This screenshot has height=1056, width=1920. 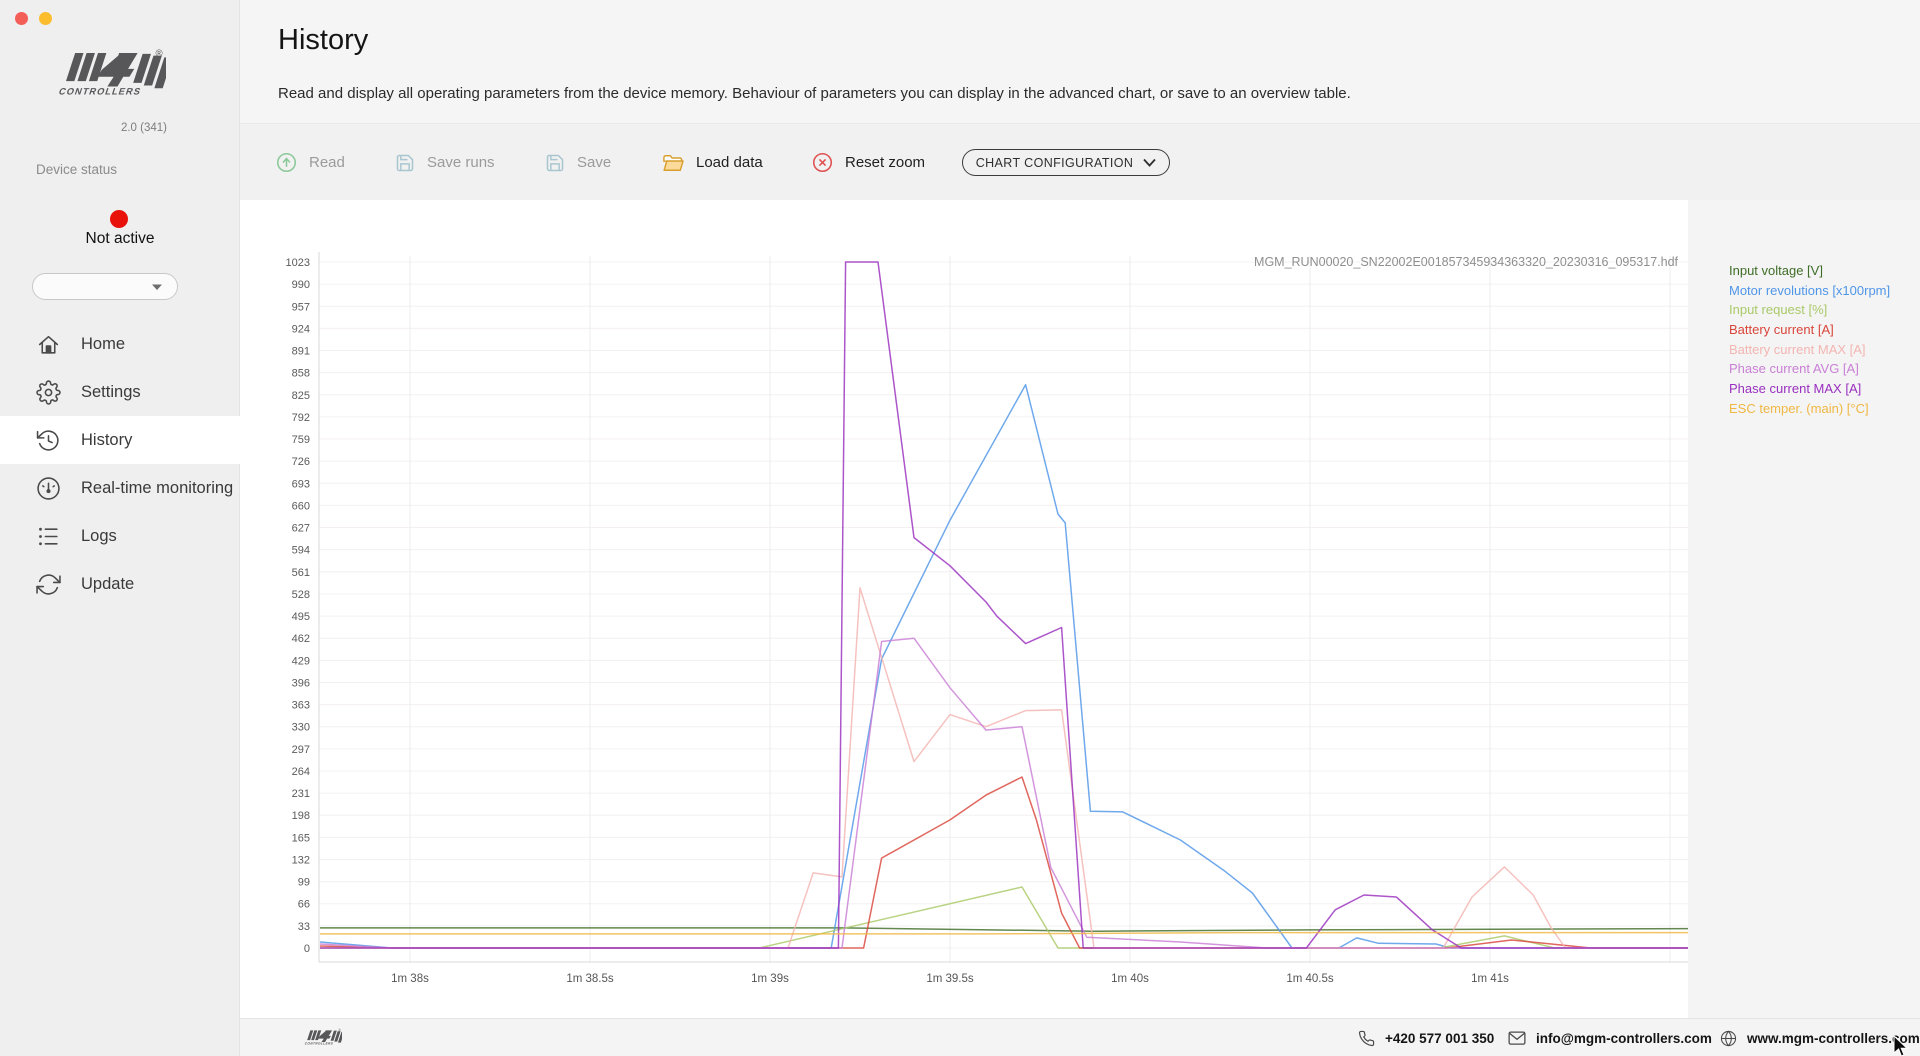 I want to click on legend-item: Battery current [A], so click(x=1781, y=330).